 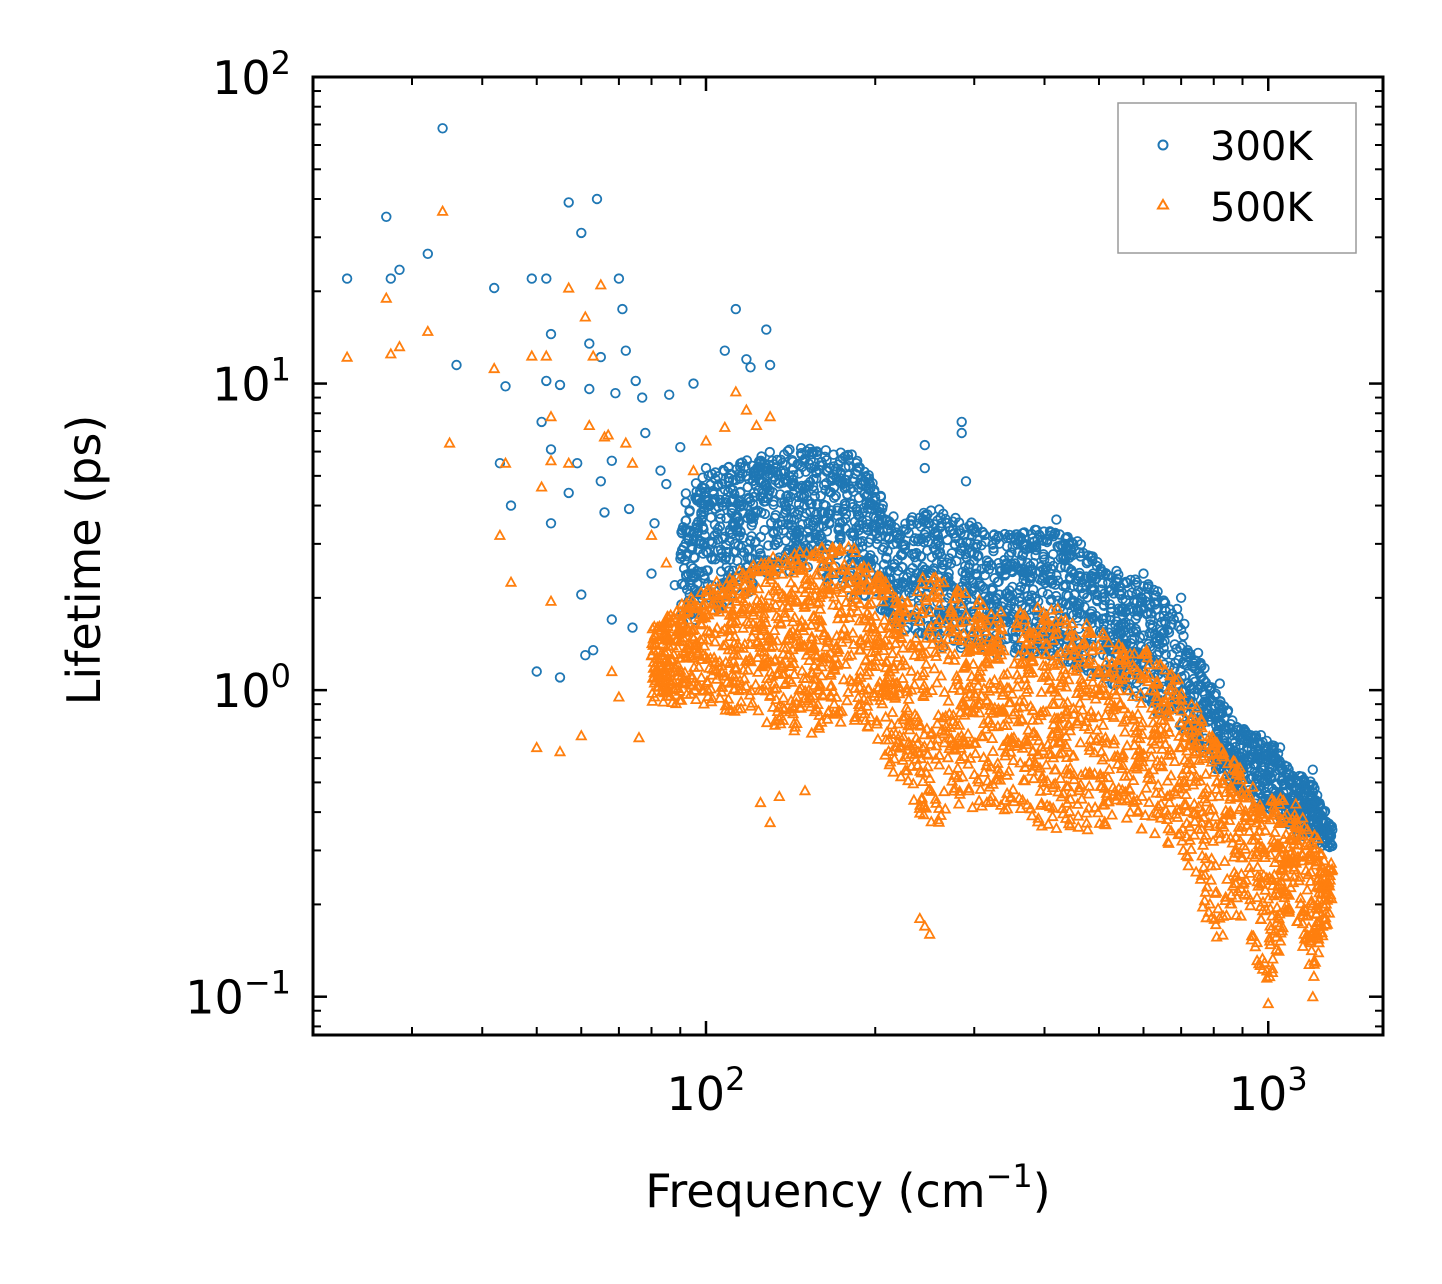 I want to click on point-500k-1961, so click(x=652, y=700).